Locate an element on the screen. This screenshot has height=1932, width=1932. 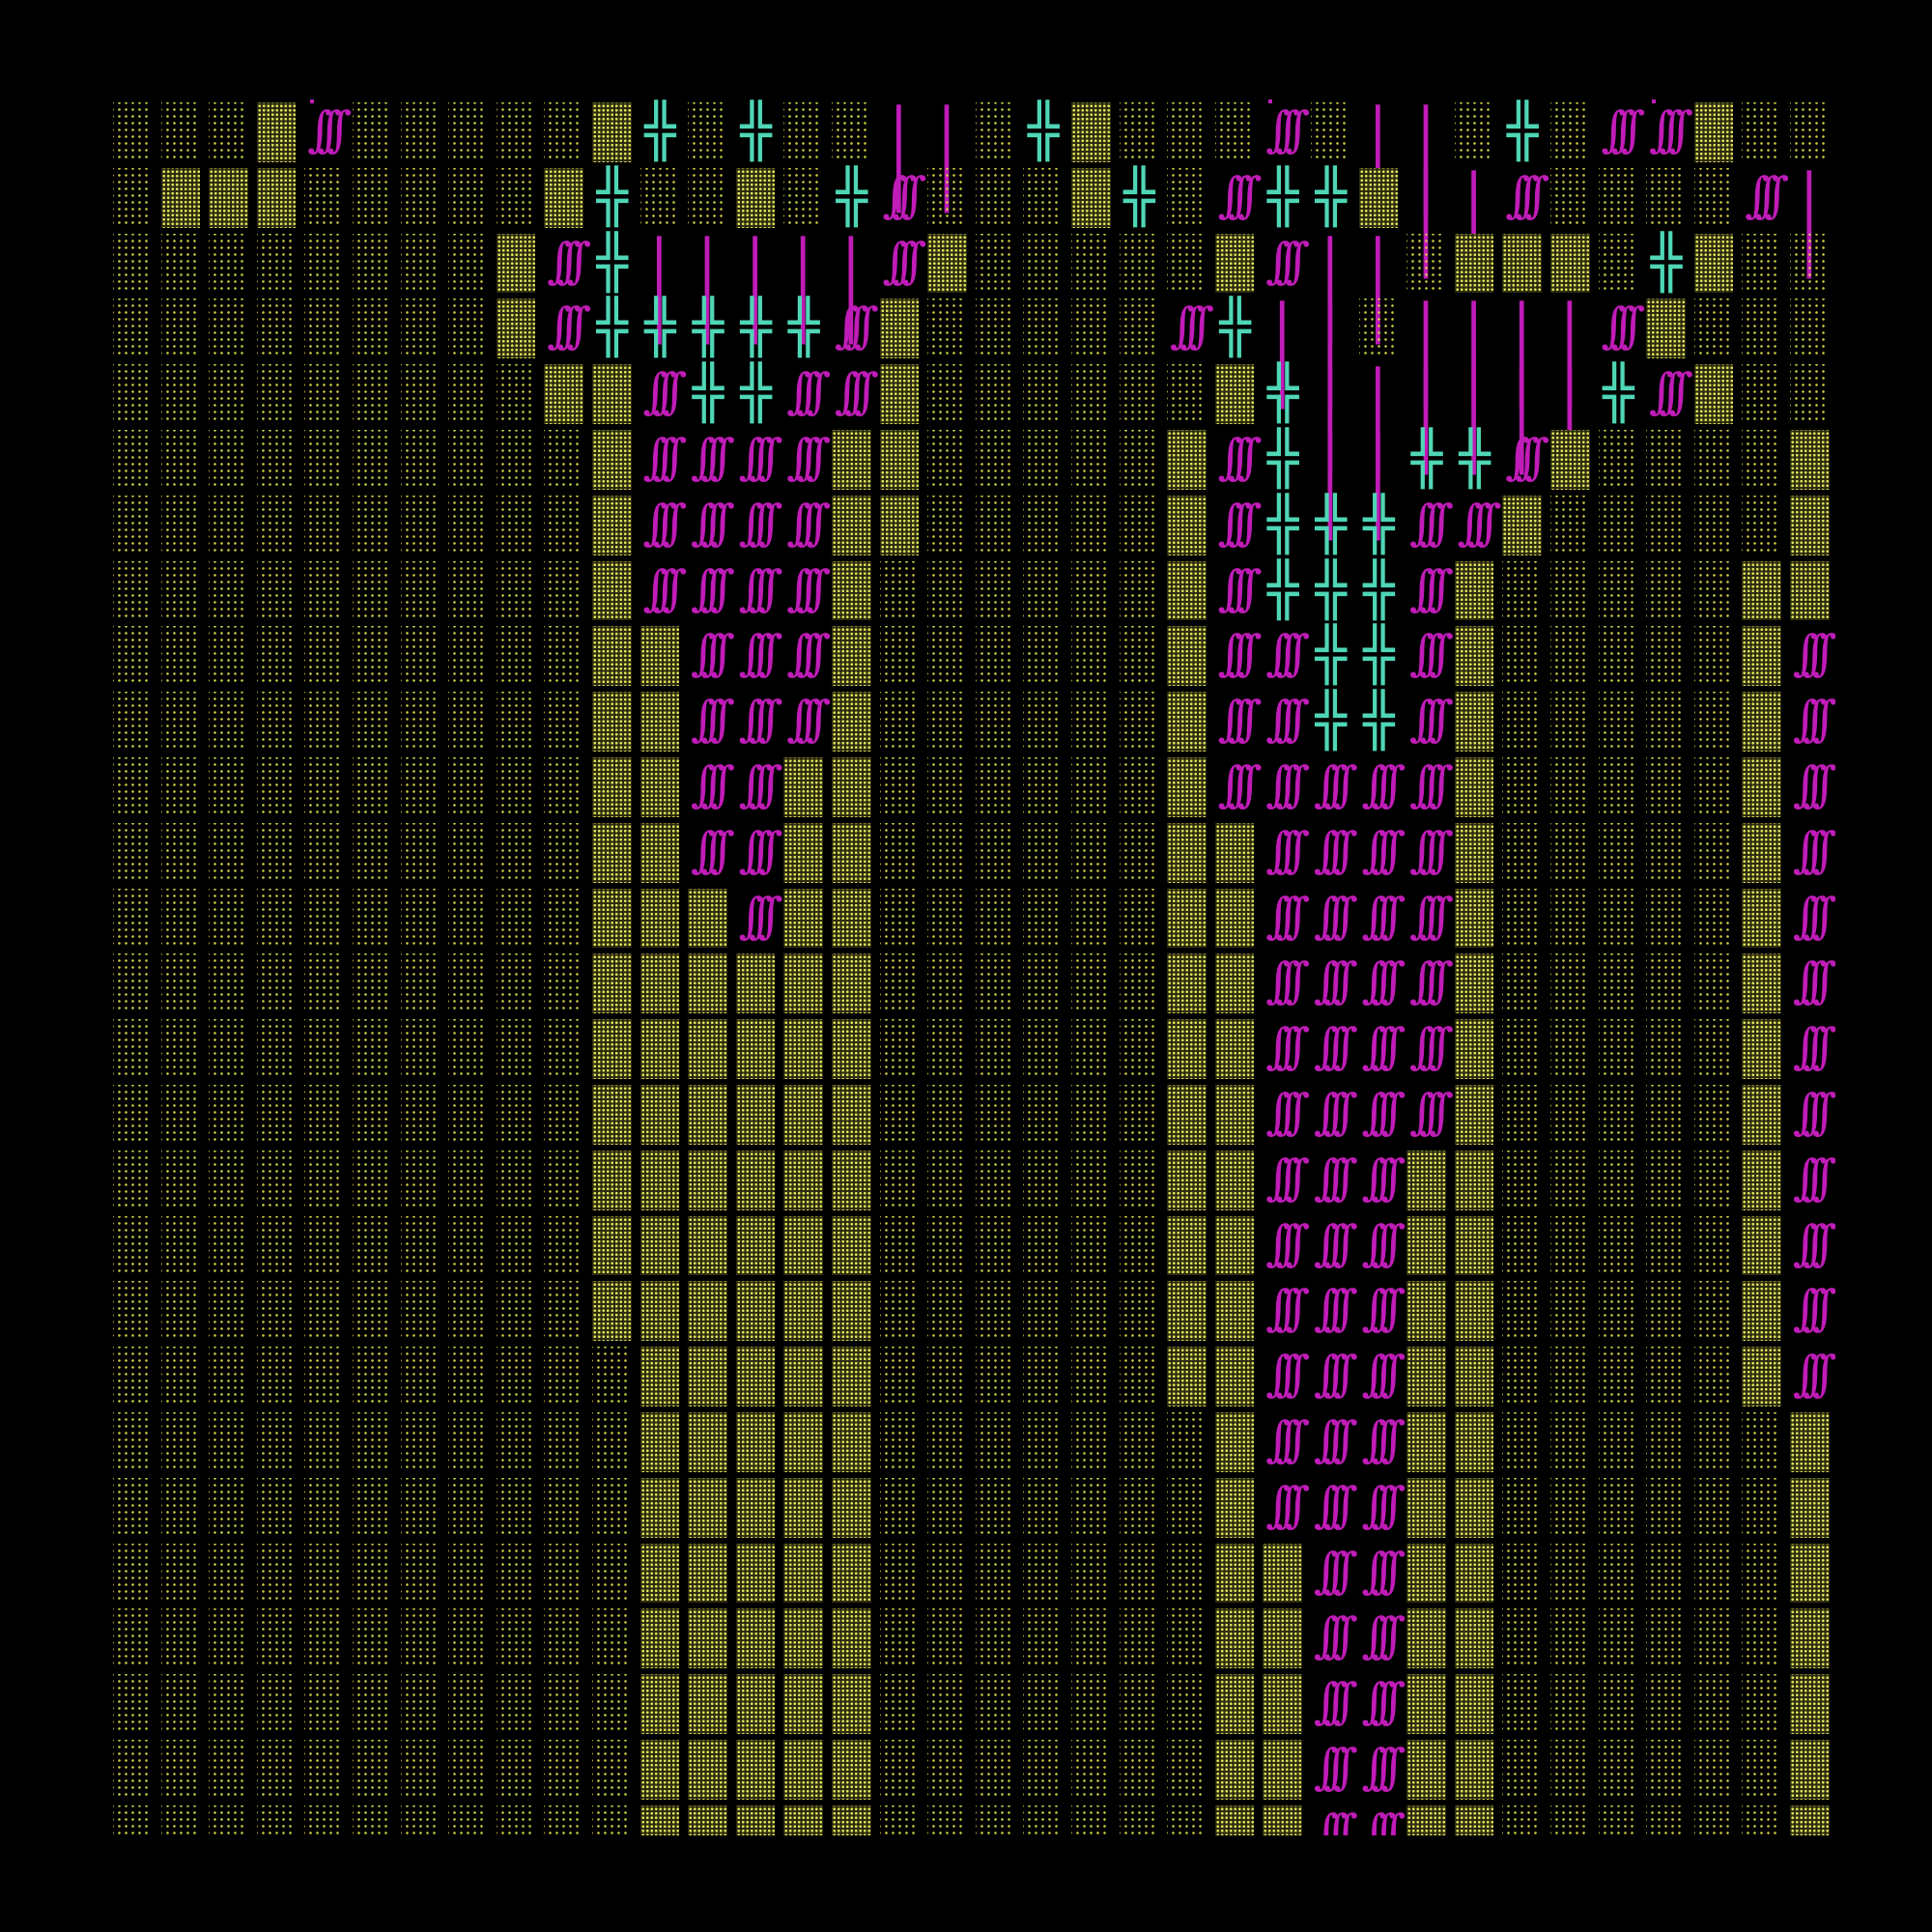
grid-cell-bar: | | is located at coordinates (1474, 217).